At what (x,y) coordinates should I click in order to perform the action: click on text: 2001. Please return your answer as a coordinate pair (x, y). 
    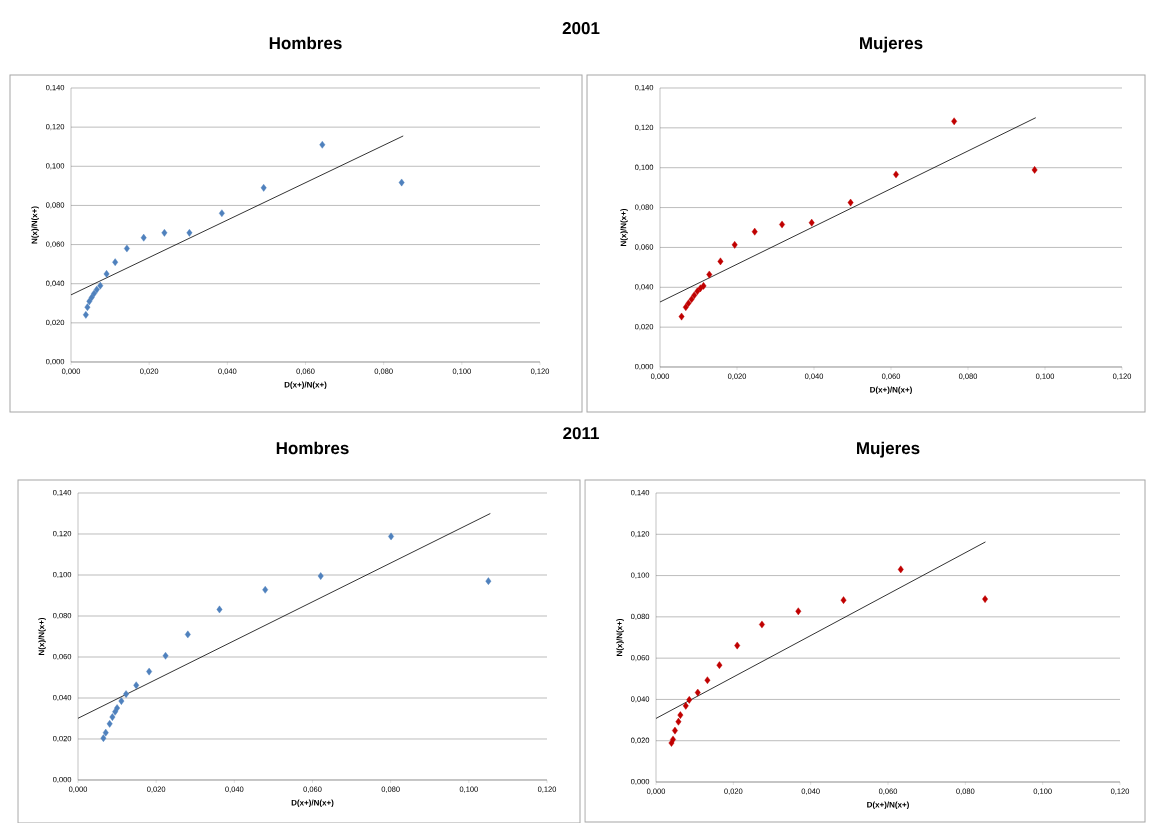
    Looking at the image, I should click on (581, 28).